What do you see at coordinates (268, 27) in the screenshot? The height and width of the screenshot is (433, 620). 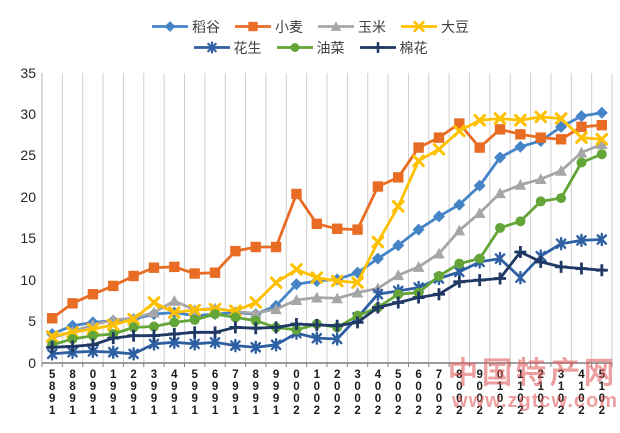 I see `legend-item-1: 小麦` at bounding box center [268, 27].